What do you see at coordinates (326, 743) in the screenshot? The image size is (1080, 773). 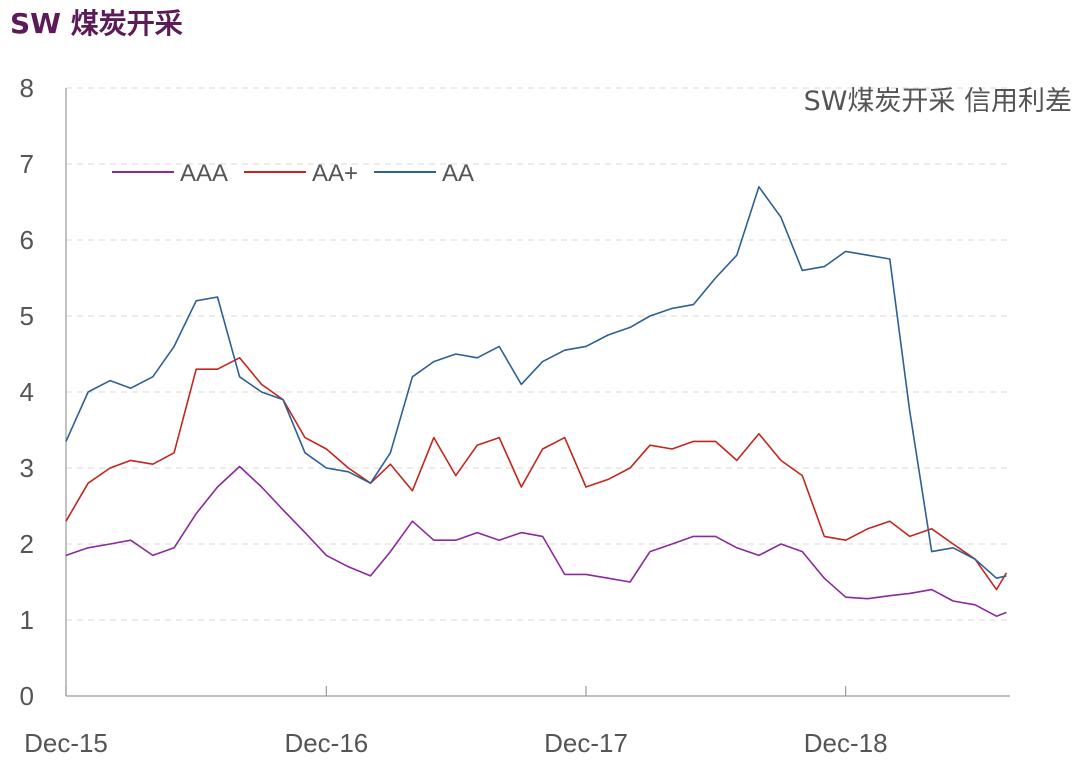 I see `x-tick-label: Dec-16` at bounding box center [326, 743].